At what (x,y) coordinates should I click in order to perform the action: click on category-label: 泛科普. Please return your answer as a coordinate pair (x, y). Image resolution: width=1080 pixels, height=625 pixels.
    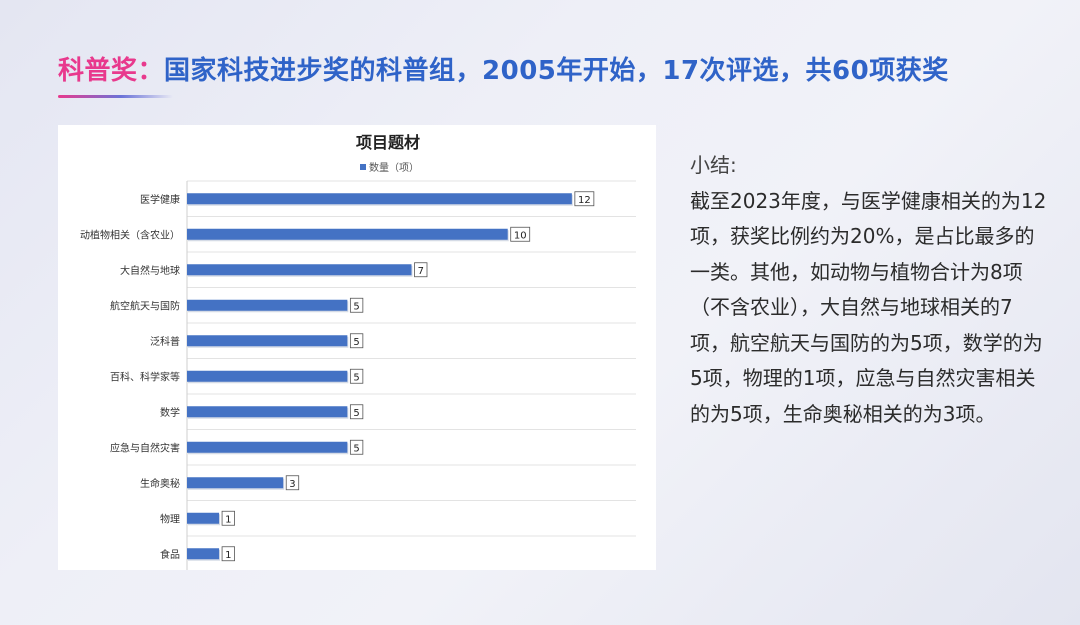
    Looking at the image, I should click on (165, 341).